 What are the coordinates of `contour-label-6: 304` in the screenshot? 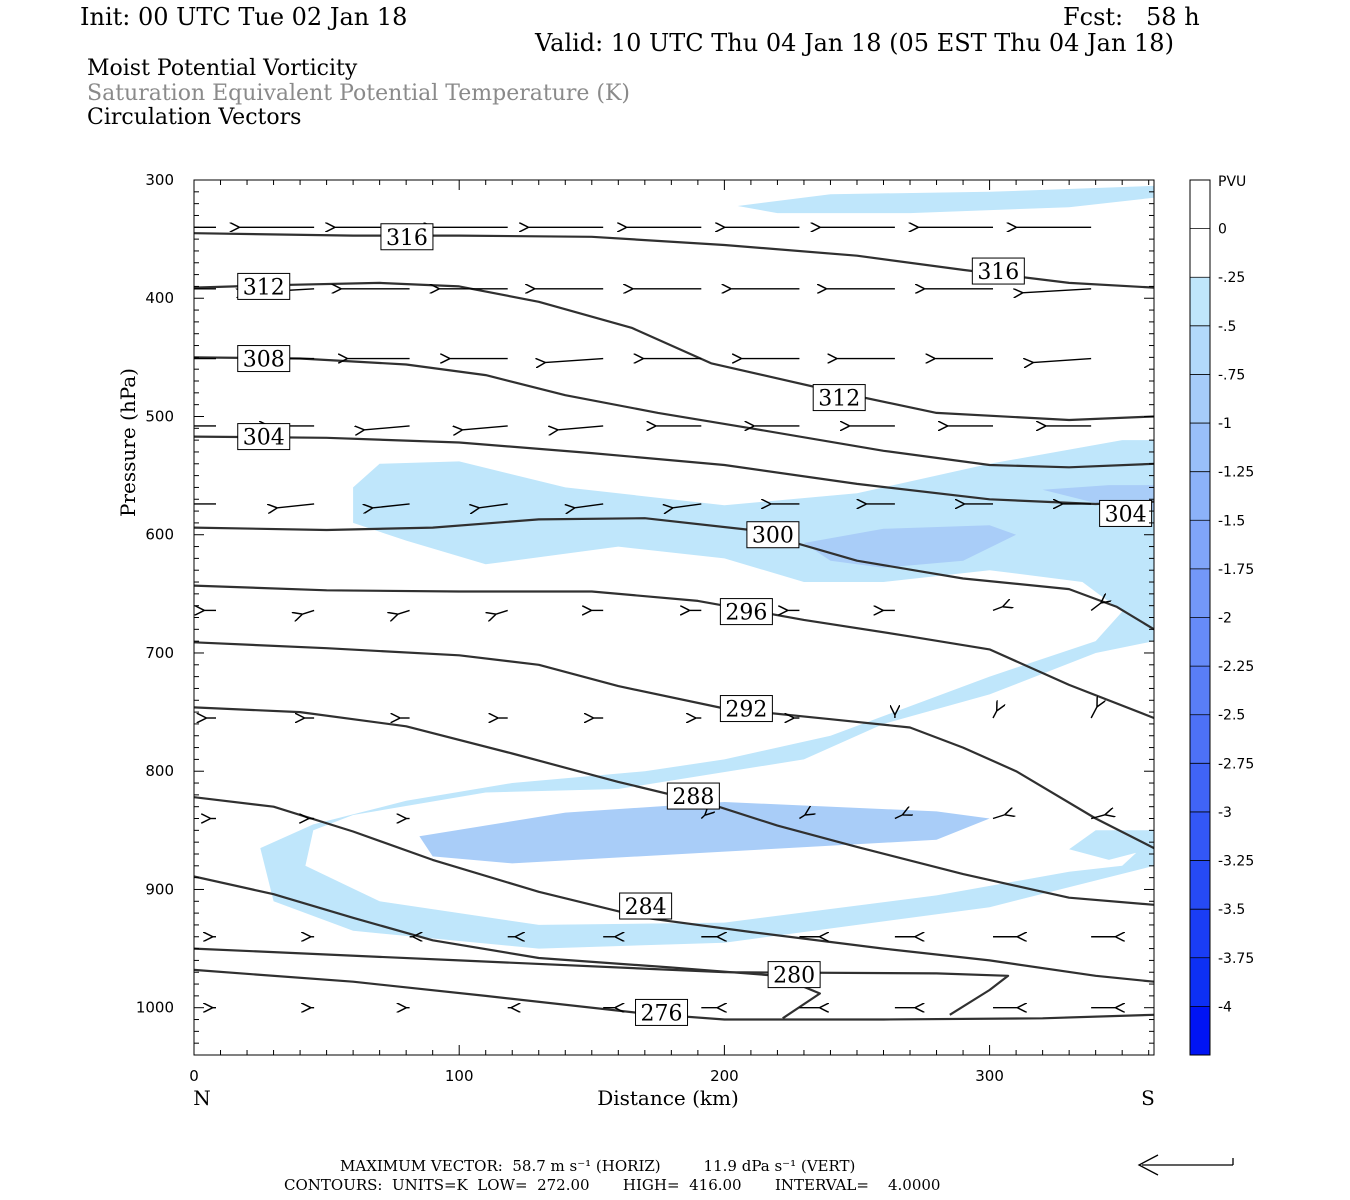 It's located at (1126, 514).